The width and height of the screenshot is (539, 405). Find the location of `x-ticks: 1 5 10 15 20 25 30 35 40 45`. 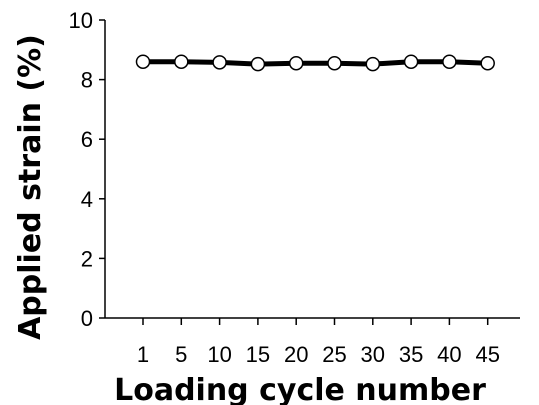

x-ticks: 1 5 10 15 20 25 30 35 40 45 is located at coordinates (318, 342).